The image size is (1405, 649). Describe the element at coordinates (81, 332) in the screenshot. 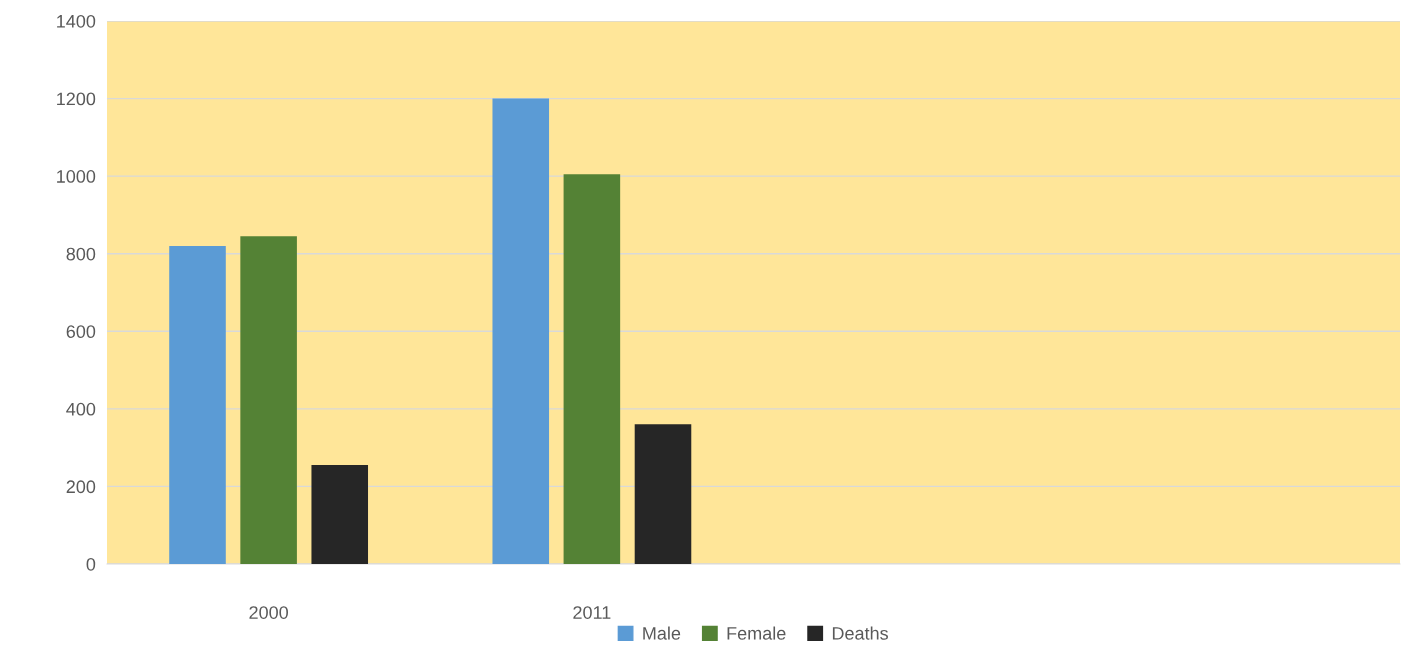

I see `y-tick-label: 600` at that location.